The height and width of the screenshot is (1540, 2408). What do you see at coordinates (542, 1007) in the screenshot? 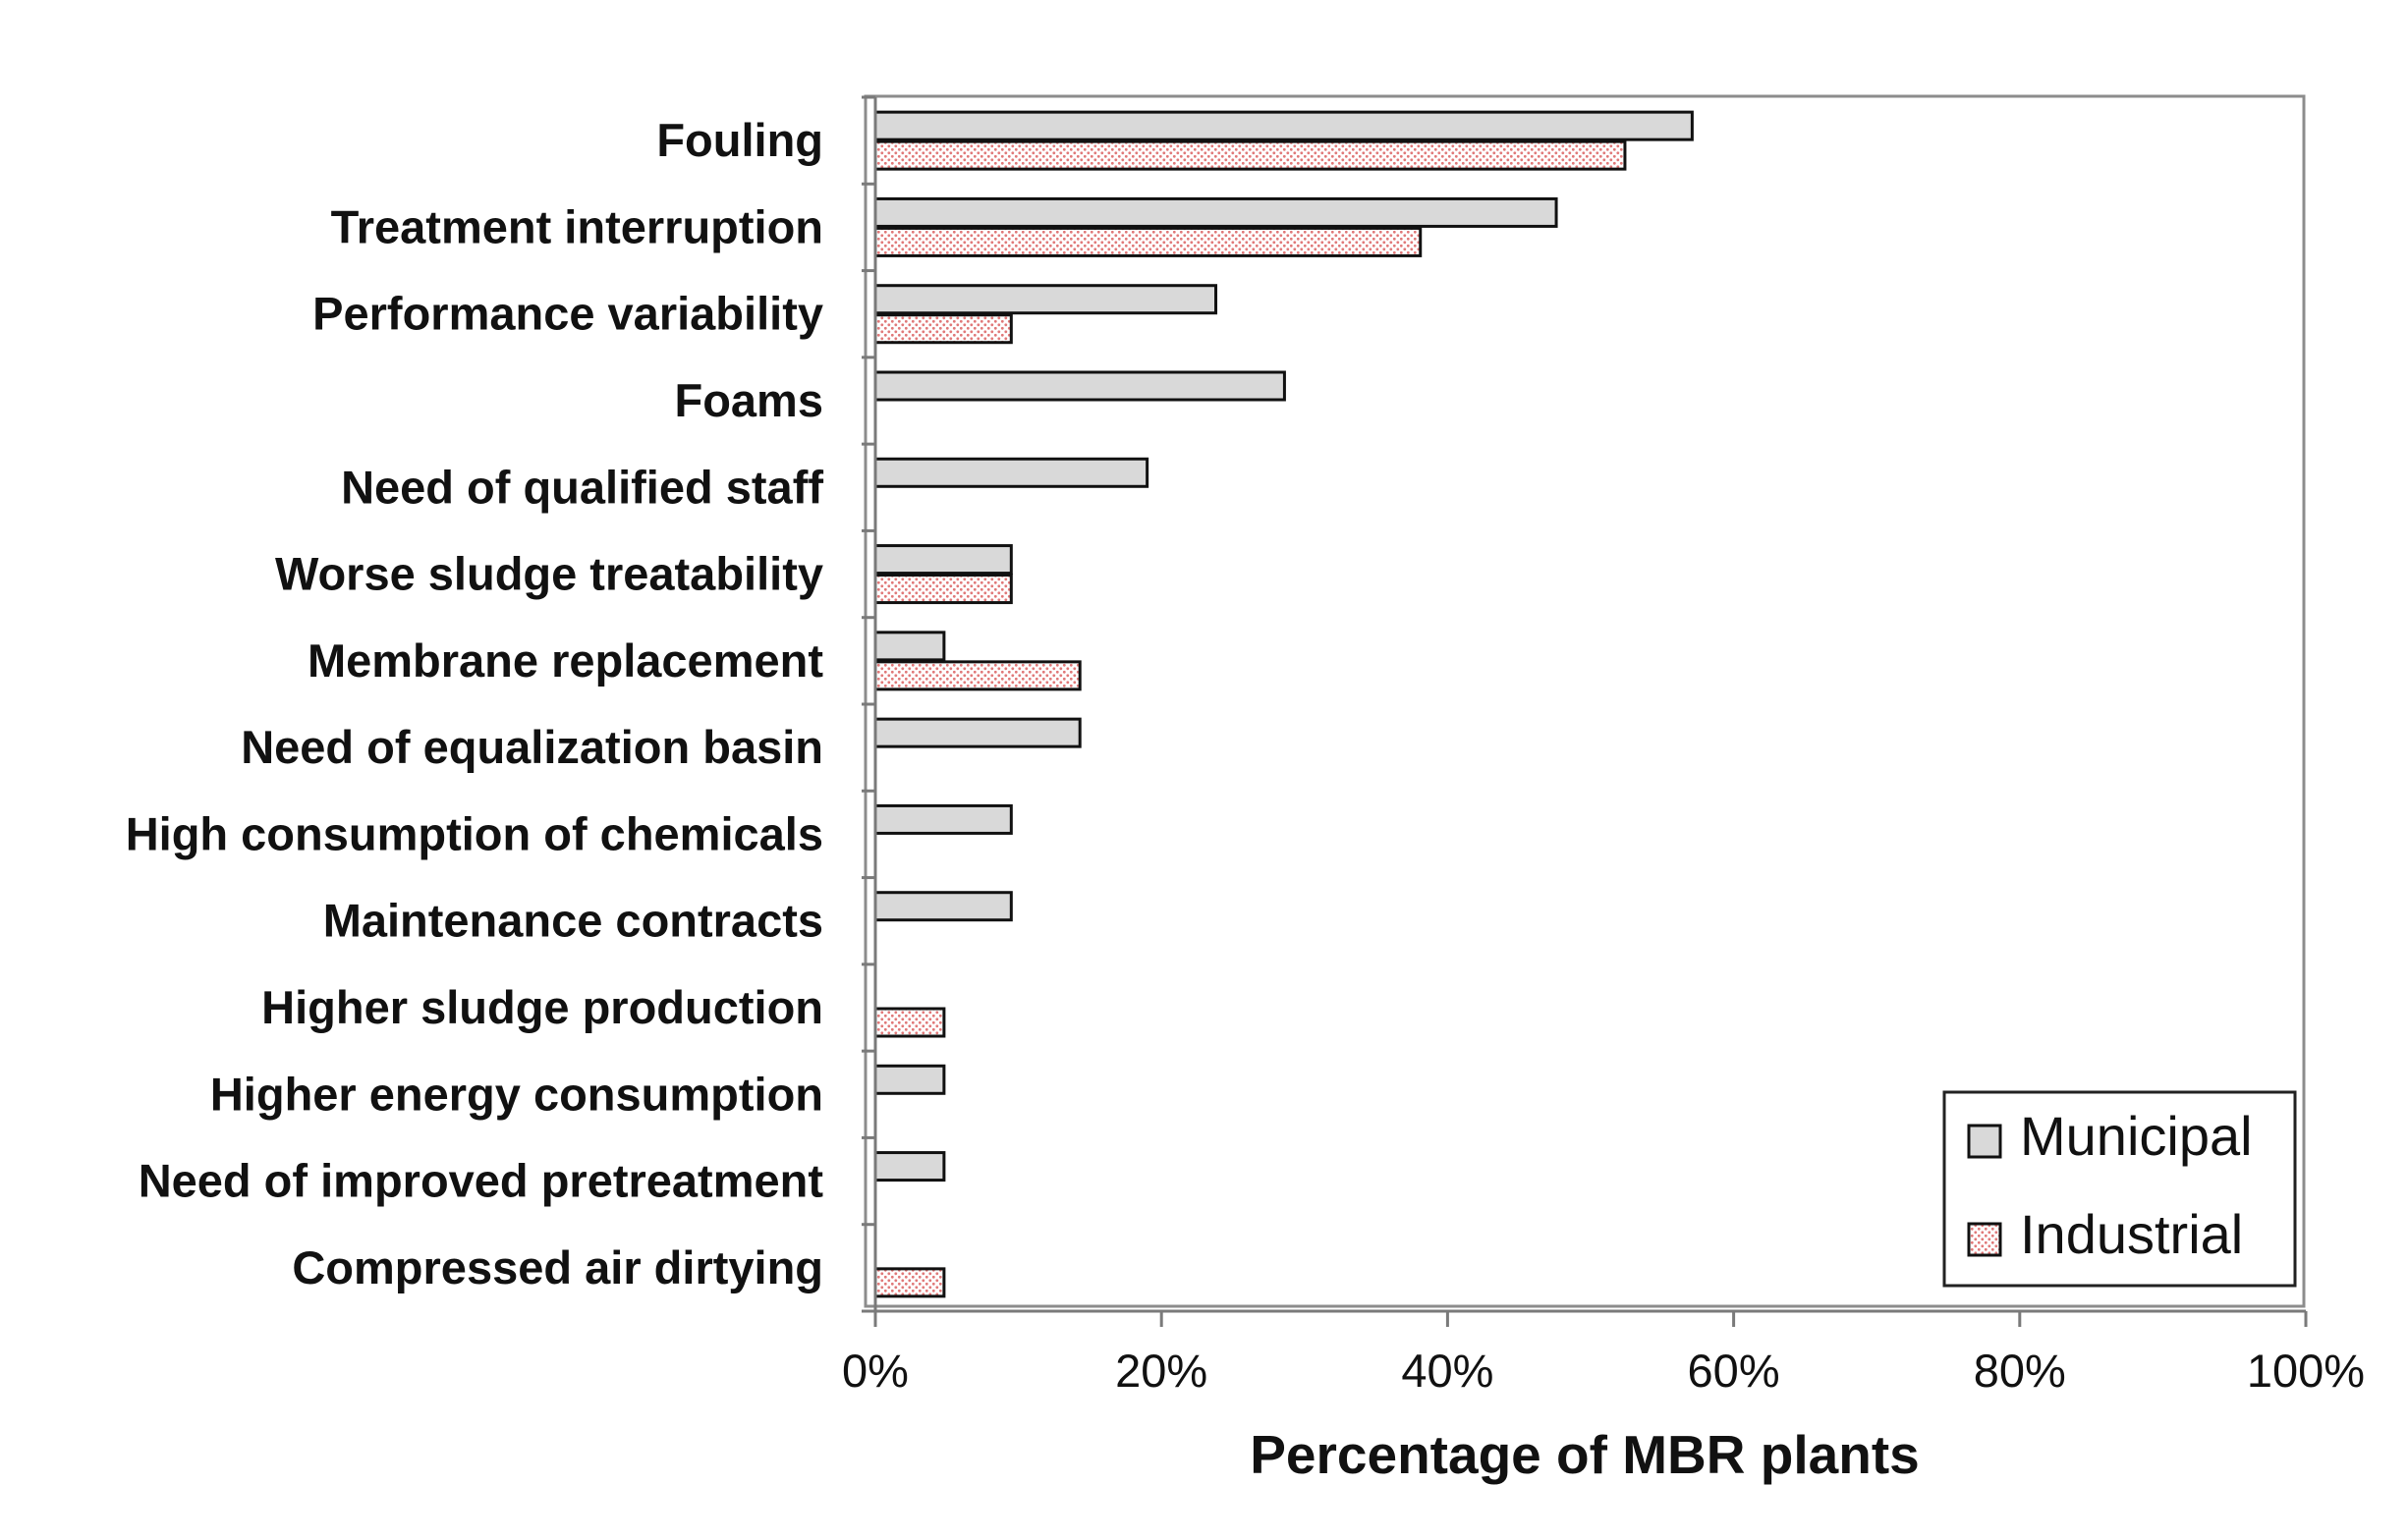
I see `category-label: Higher sludge production` at bounding box center [542, 1007].